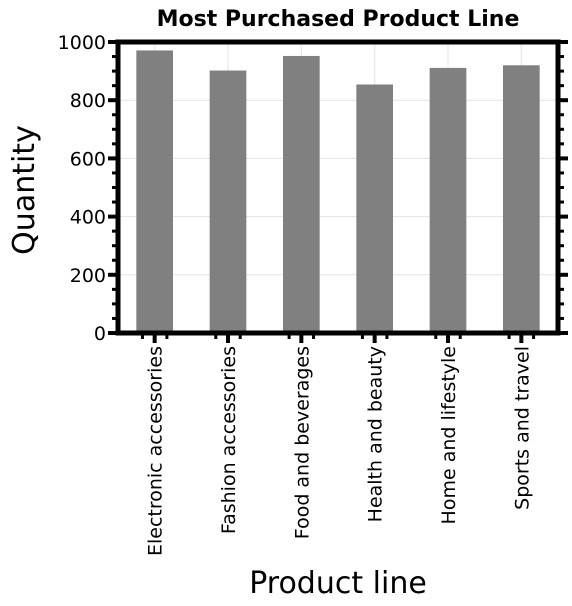 This screenshot has width=572, height=606. I want to click on y-tick-label: 600, so click(88, 159).